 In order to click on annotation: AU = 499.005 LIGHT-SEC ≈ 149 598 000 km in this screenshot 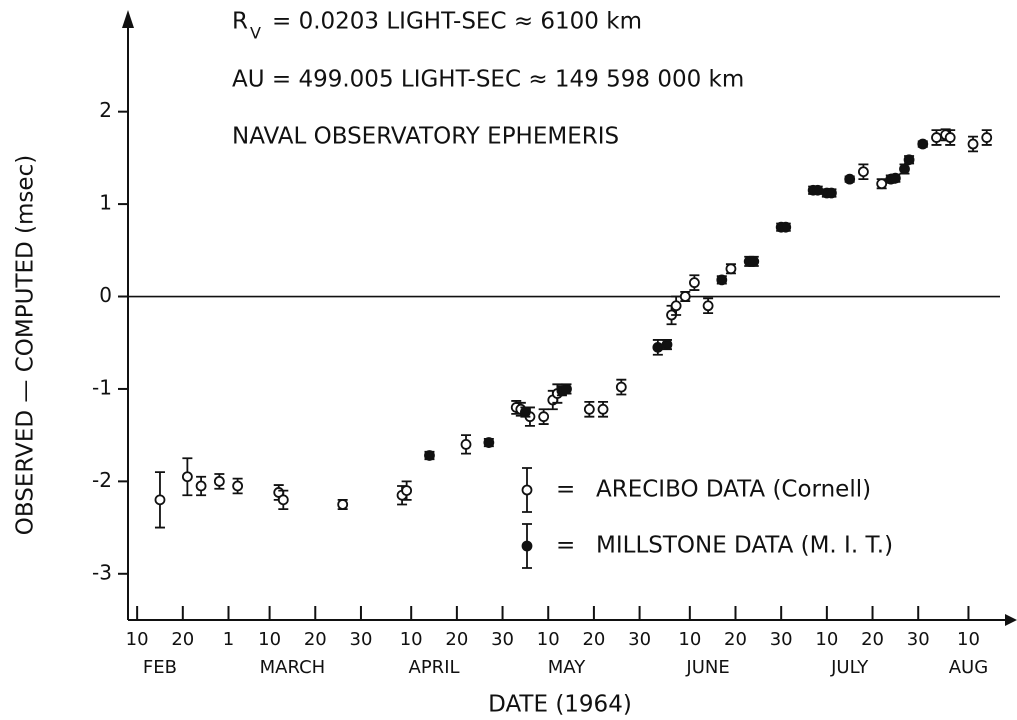, I will do `click(488, 80)`.